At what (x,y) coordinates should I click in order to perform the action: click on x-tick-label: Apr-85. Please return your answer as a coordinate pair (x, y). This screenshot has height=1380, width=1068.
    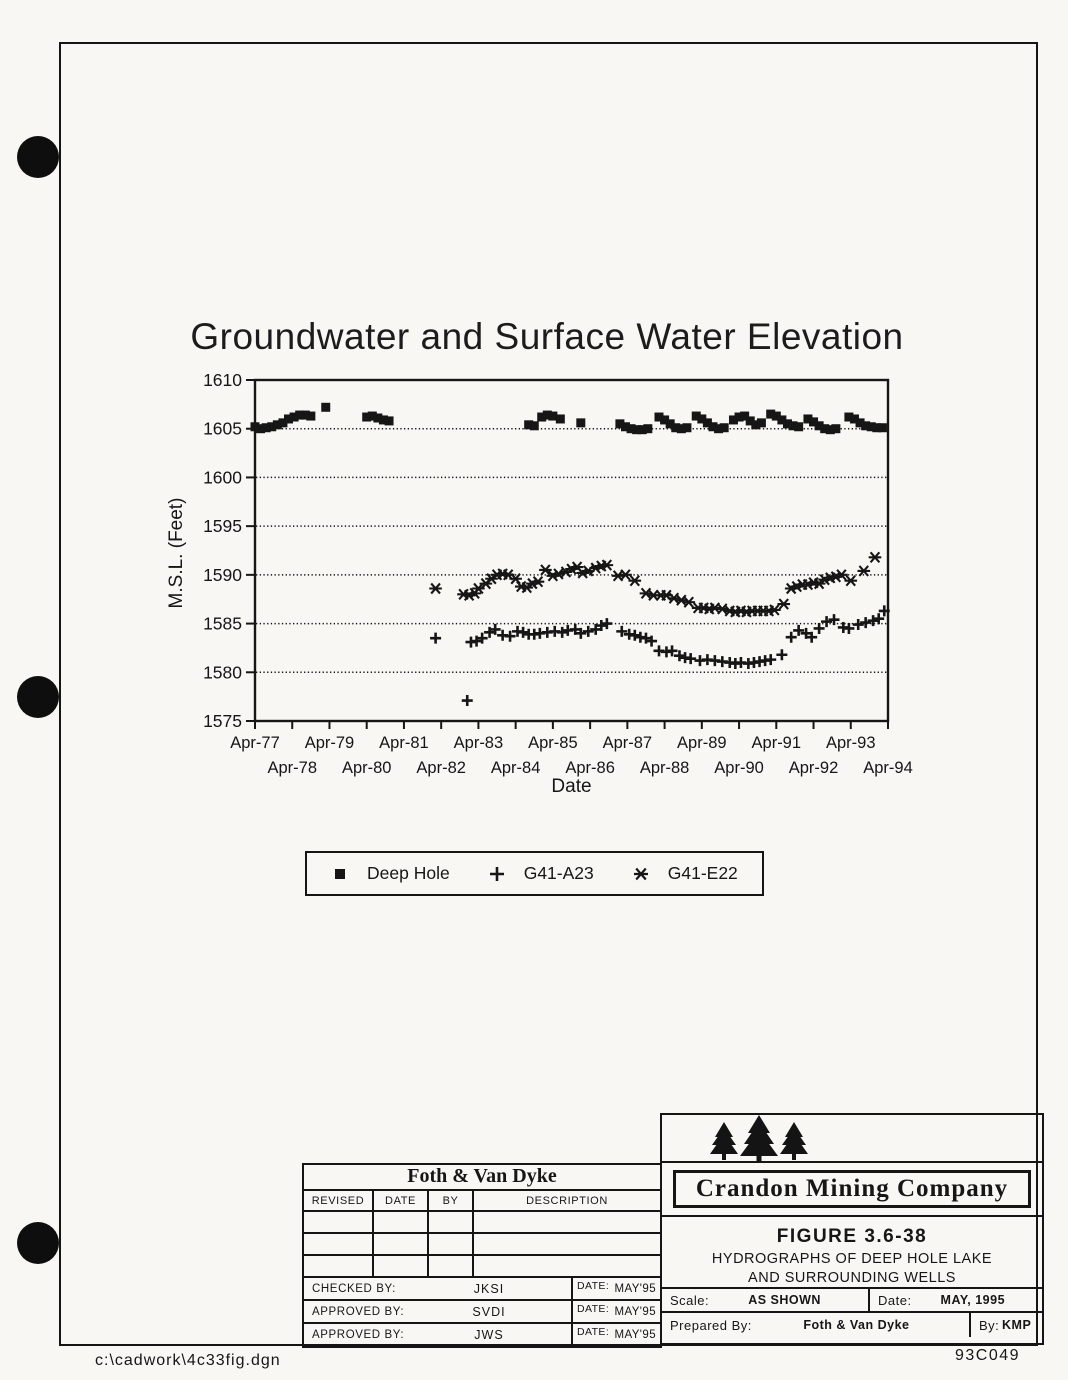
    Looking at the image, I should click on (553, 743).